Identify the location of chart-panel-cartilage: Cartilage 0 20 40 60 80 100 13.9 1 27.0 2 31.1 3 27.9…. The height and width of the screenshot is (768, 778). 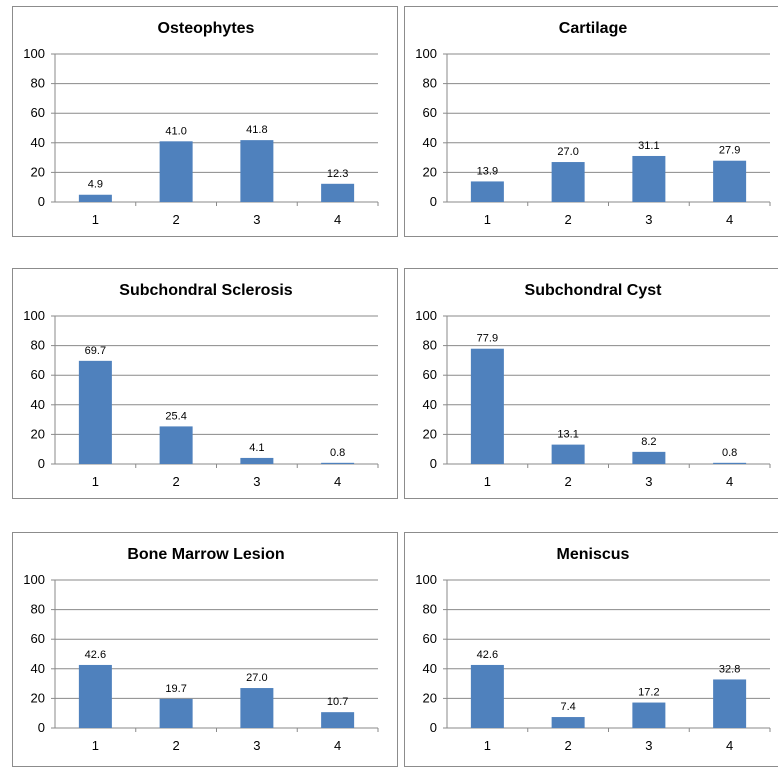
(591, 121).